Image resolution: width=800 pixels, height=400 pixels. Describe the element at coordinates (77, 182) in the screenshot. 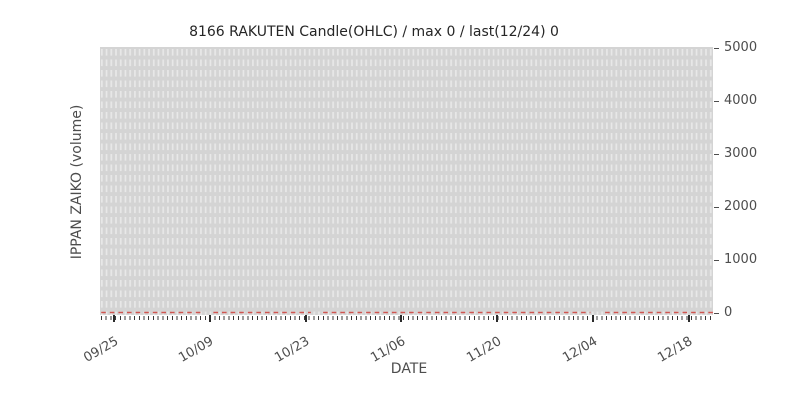

I see `y-axis-label: IPPAN ZAIKO (volume)` at that location.